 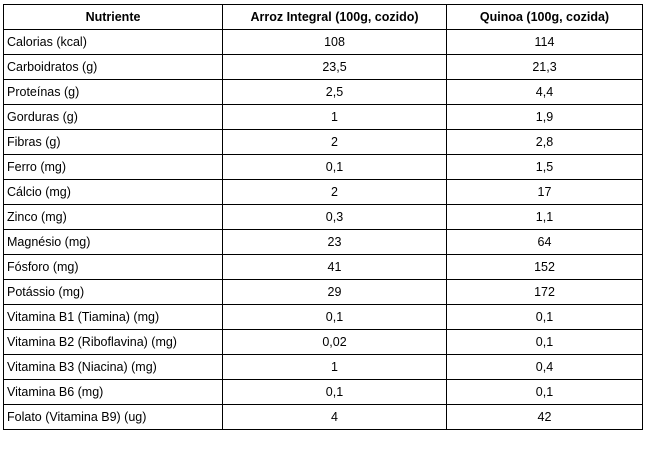 I want to click on nutrient-name: Gorduras (g), so click(x=113, y=117).